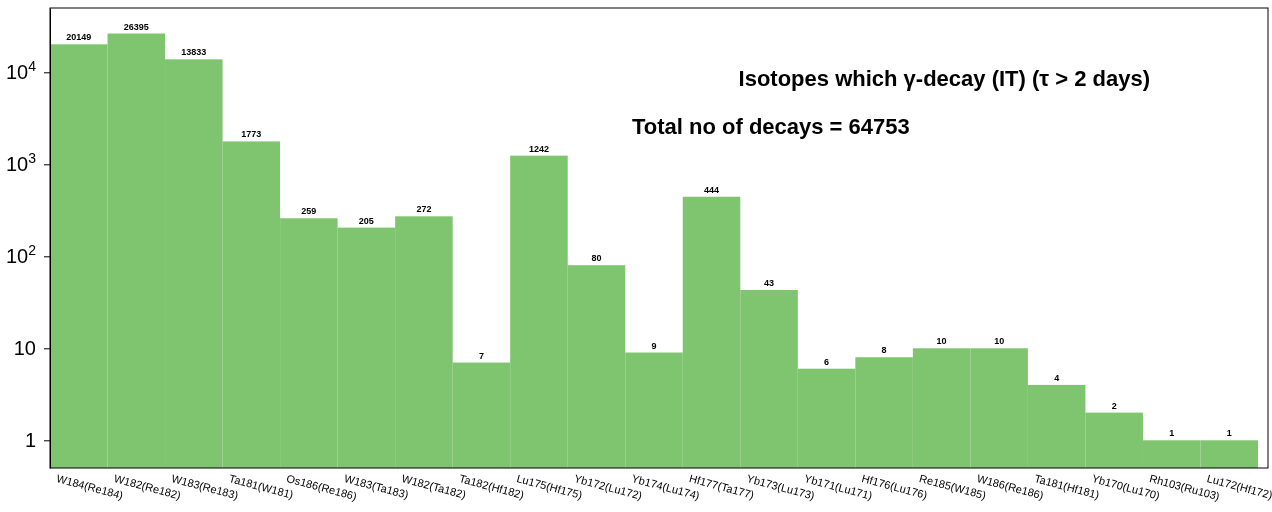 This screenshot has width=1272, height=512. I want to click on y-tick-label: 10$^{4}$, so click(21, 71).